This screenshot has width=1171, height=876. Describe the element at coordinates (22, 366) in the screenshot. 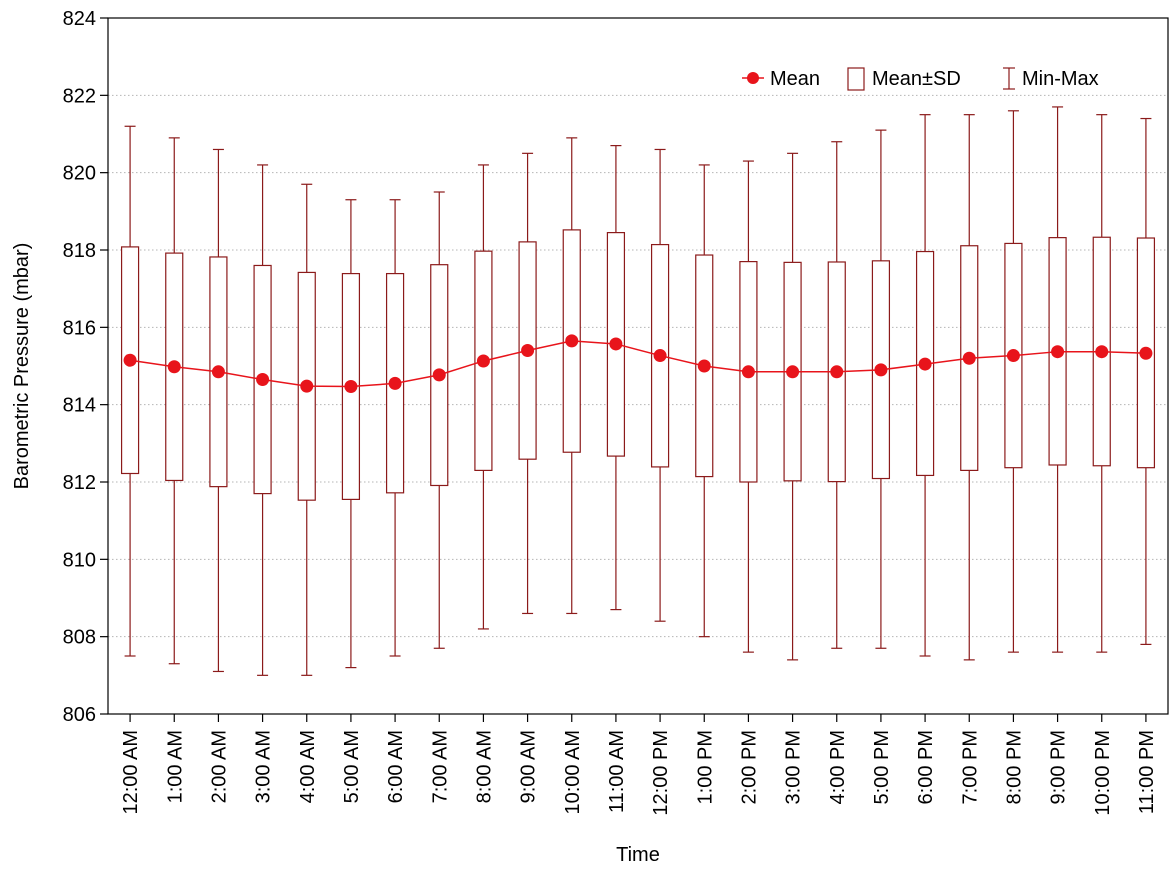

I see `y-axis-title: Barometric Pressure (mbar)` at that location.